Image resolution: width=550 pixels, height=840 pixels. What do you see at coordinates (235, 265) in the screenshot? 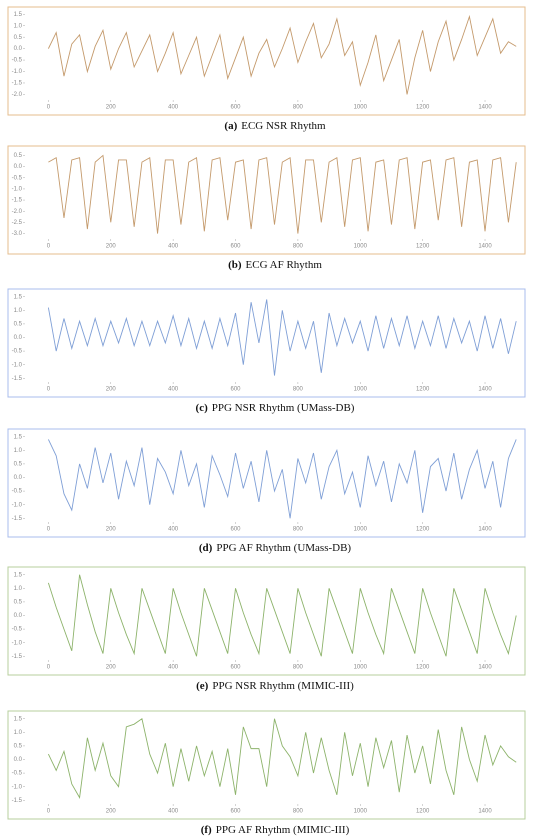
I see `caption-label: (b)` at bounding box center [235, 265].